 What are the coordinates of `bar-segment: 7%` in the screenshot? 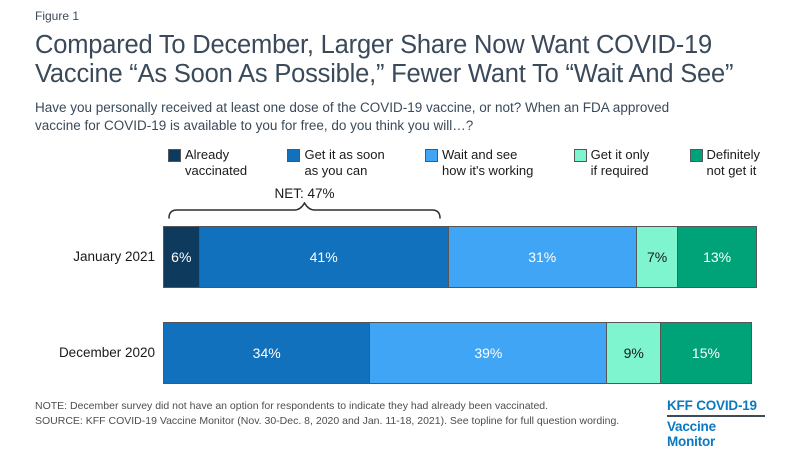 It's located at (657, 257).